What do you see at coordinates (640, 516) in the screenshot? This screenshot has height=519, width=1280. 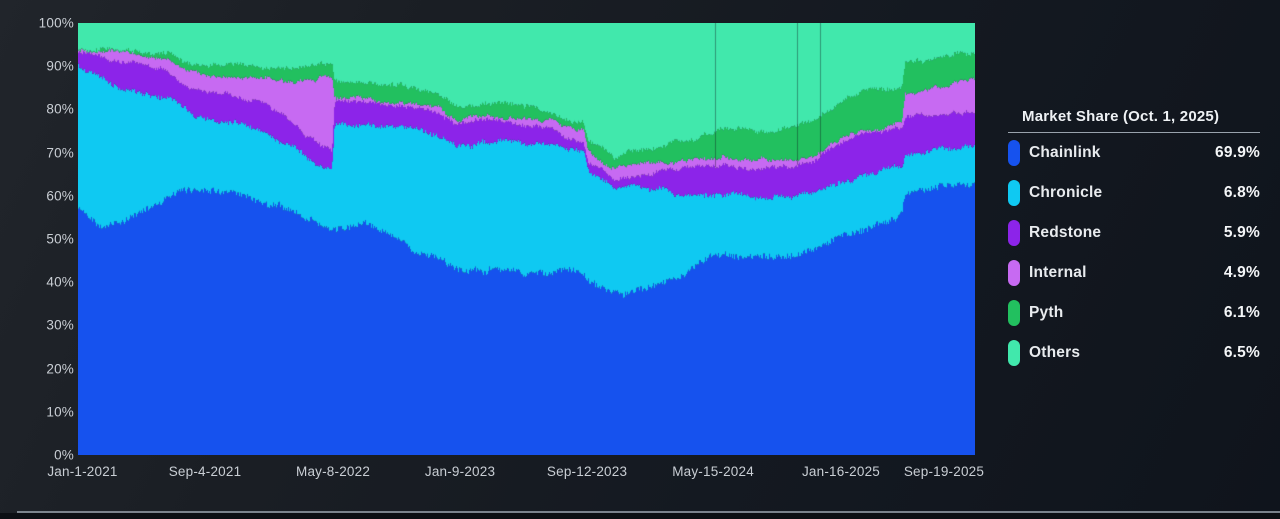 I see `bottom-strip` at bounding box center [640, 516].